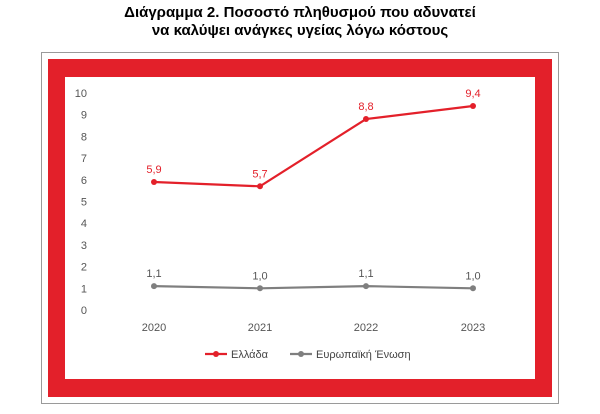 The width and height of the screenshot is (600, 414). What do you see at coordinates (153, 170) in the screenshot?
I see `data-label: 5,9` at bounding box center [153, 170].